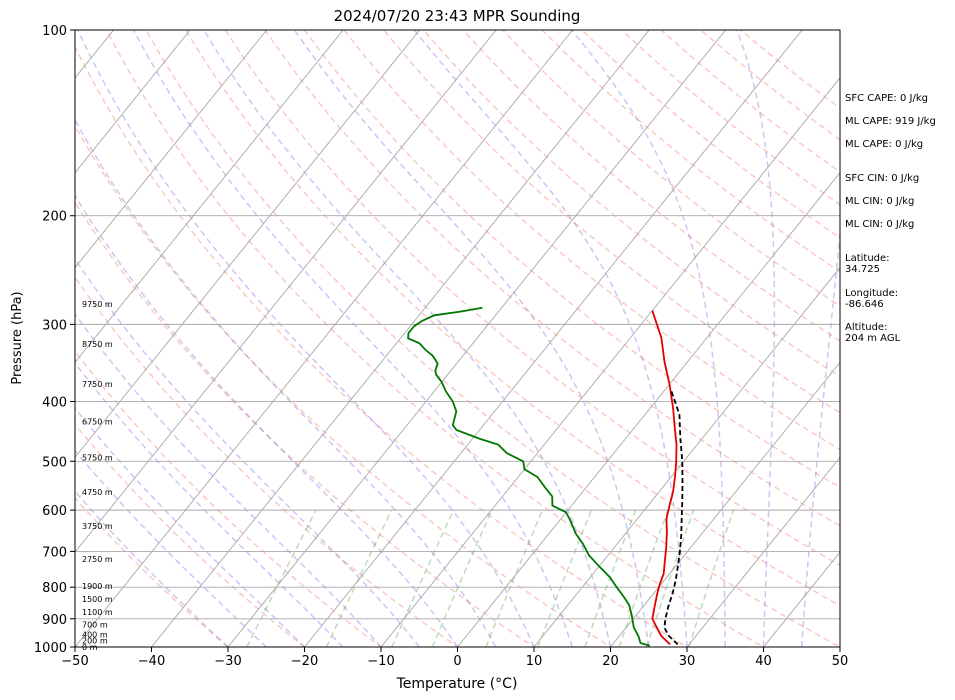 This screenshot has width=955, height=700. I want to click on sfc-cape-text: SFC CAPE: 0 J/kg, so click(886, 98).